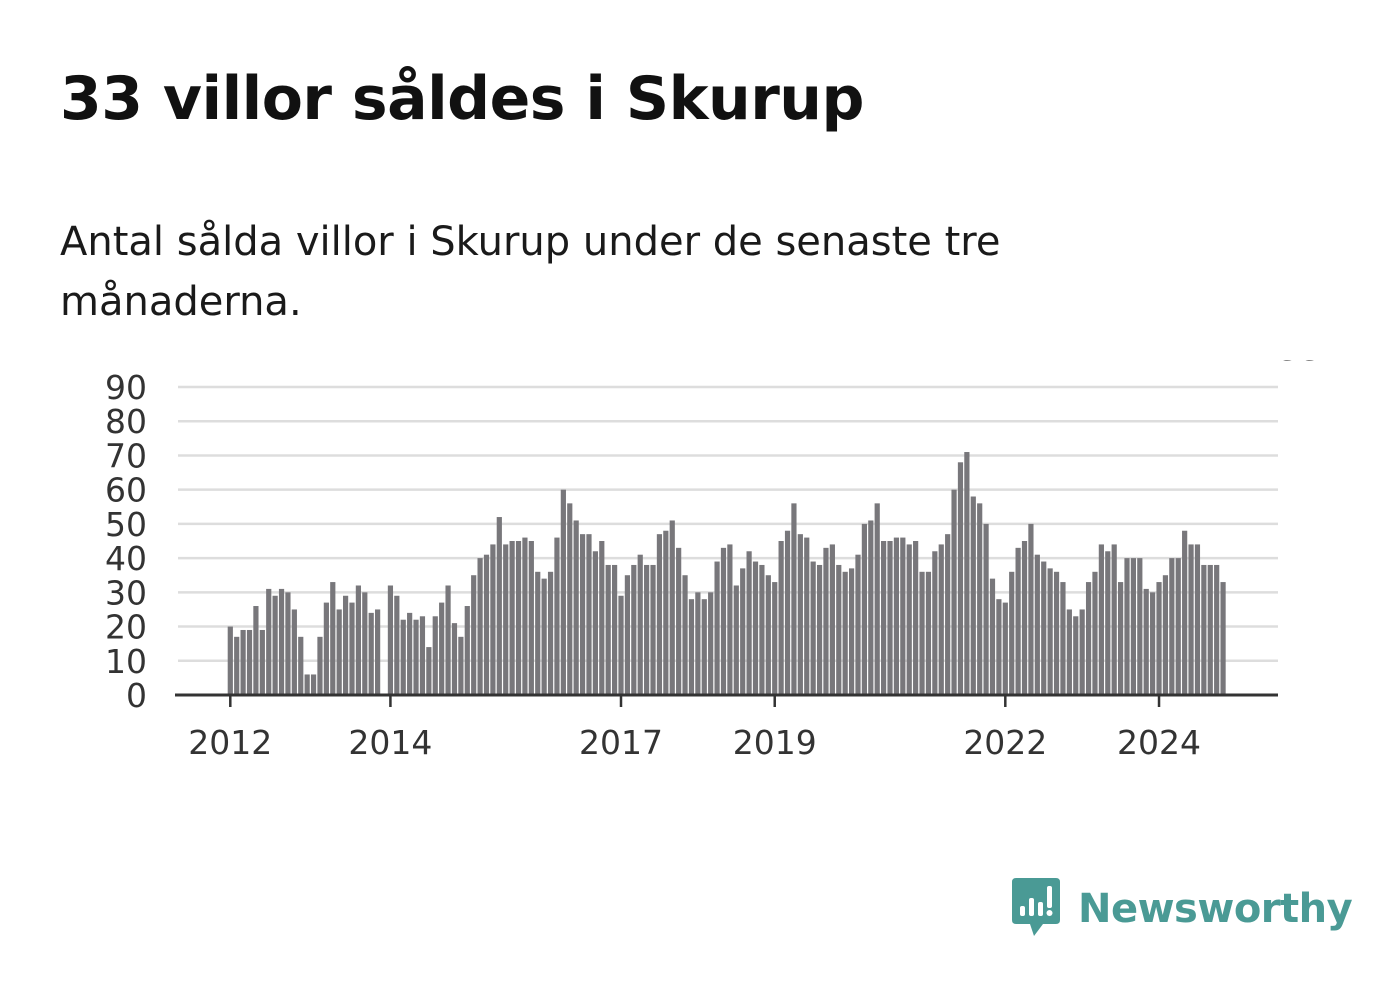  Describe the element at coordinates (126, 592) in the screenshot. I see `y-tick-label: 30` at that location.